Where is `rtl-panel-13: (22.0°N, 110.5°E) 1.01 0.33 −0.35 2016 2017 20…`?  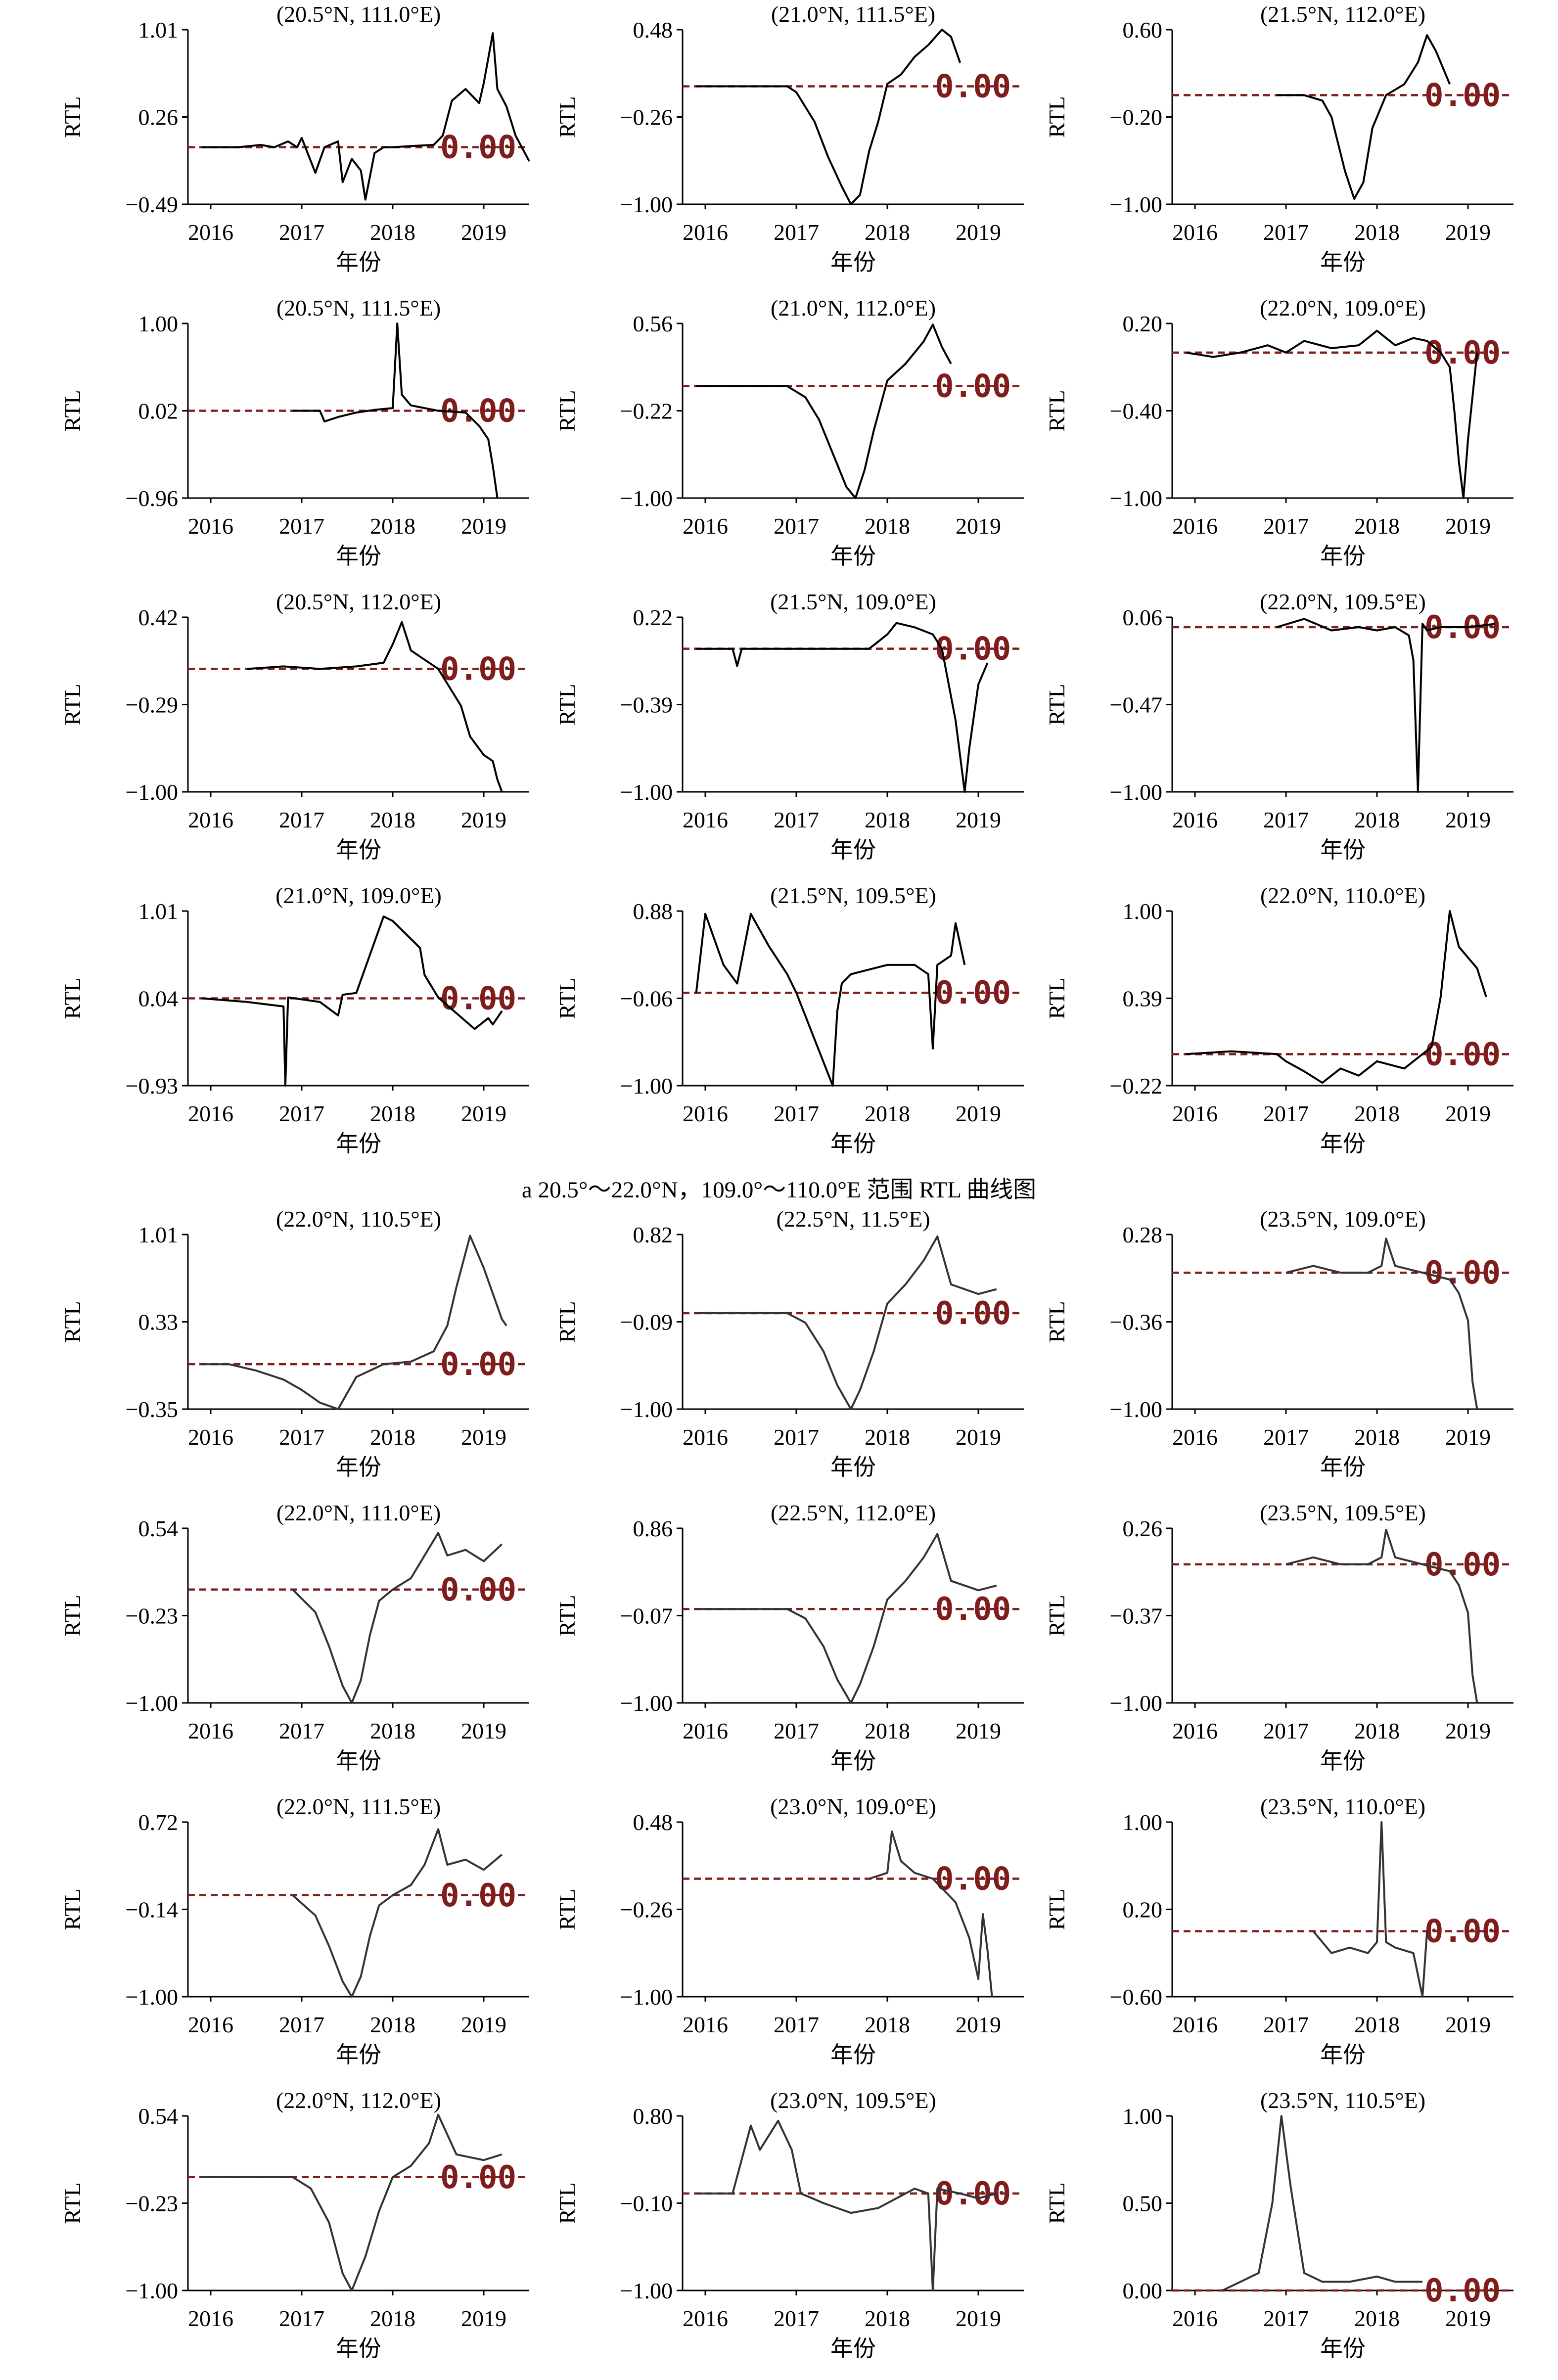 rtl-panel-13: (22.0°N, 110.5°E) 1.01 0.33 −0.35 2016 2017 20… is located at coordinates (295, 1343).